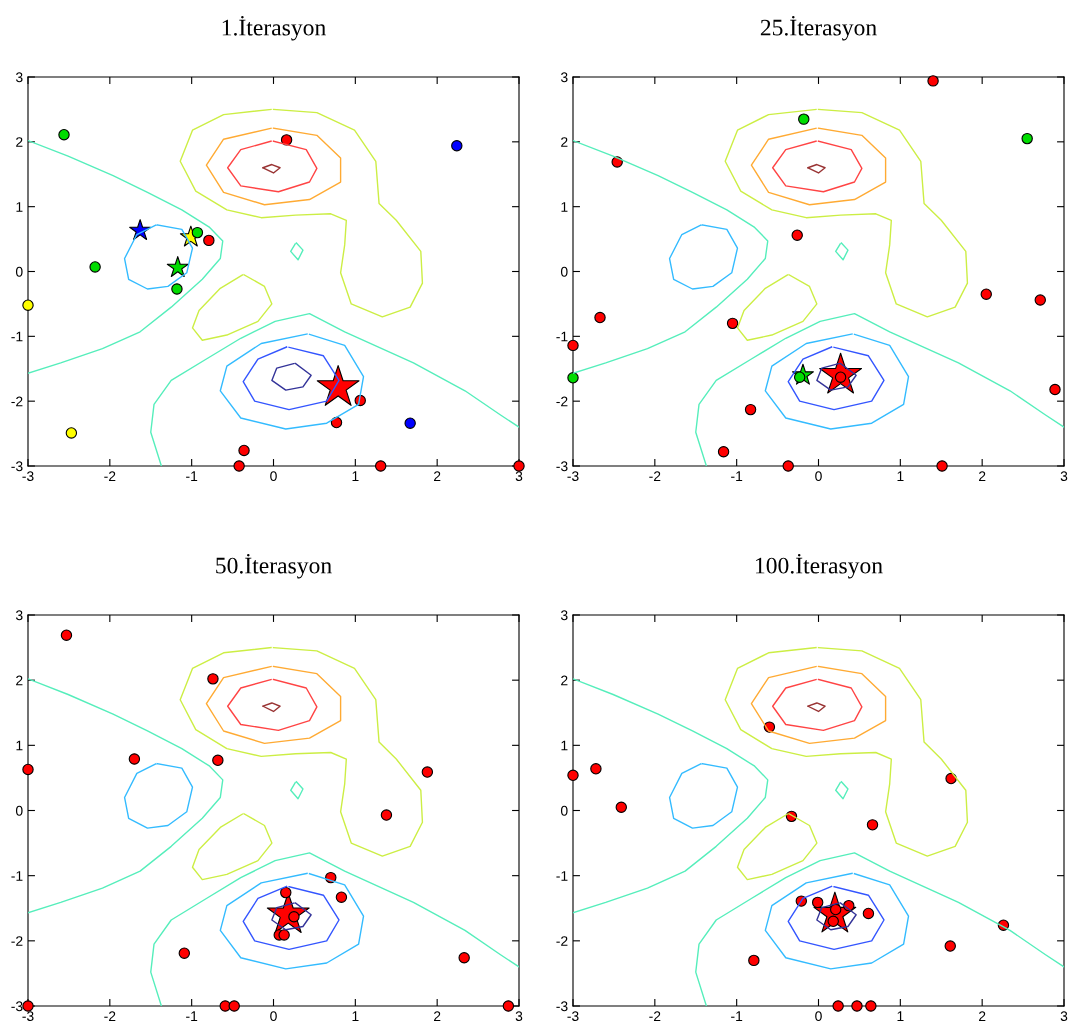 The height and width of the screenshot is (1032, 1082). I want to click on chart-title: 50.İterasyon, so click(274, 566).